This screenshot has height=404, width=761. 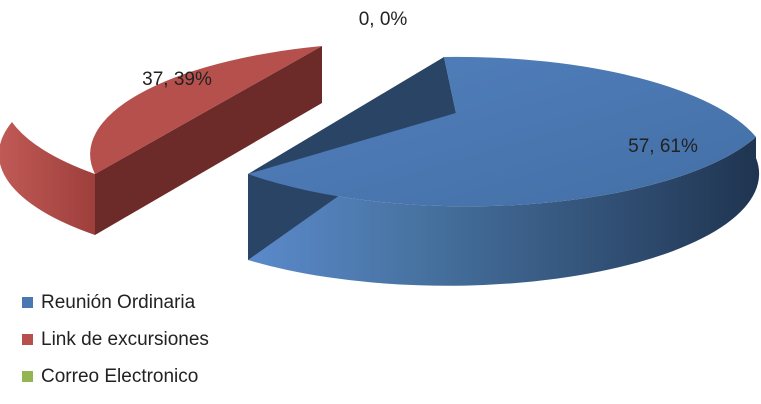 I want to click on slice-top-link-de-excursiones, so click(x=206, y=110).